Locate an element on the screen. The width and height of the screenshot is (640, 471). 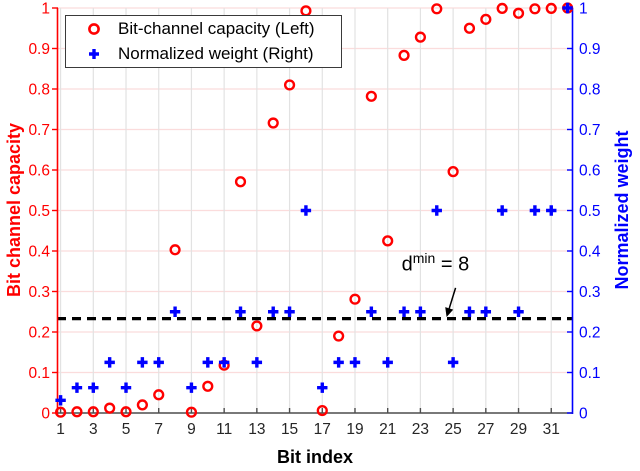
left-tick-label: 0.2 is located at coordinates (39, 333).